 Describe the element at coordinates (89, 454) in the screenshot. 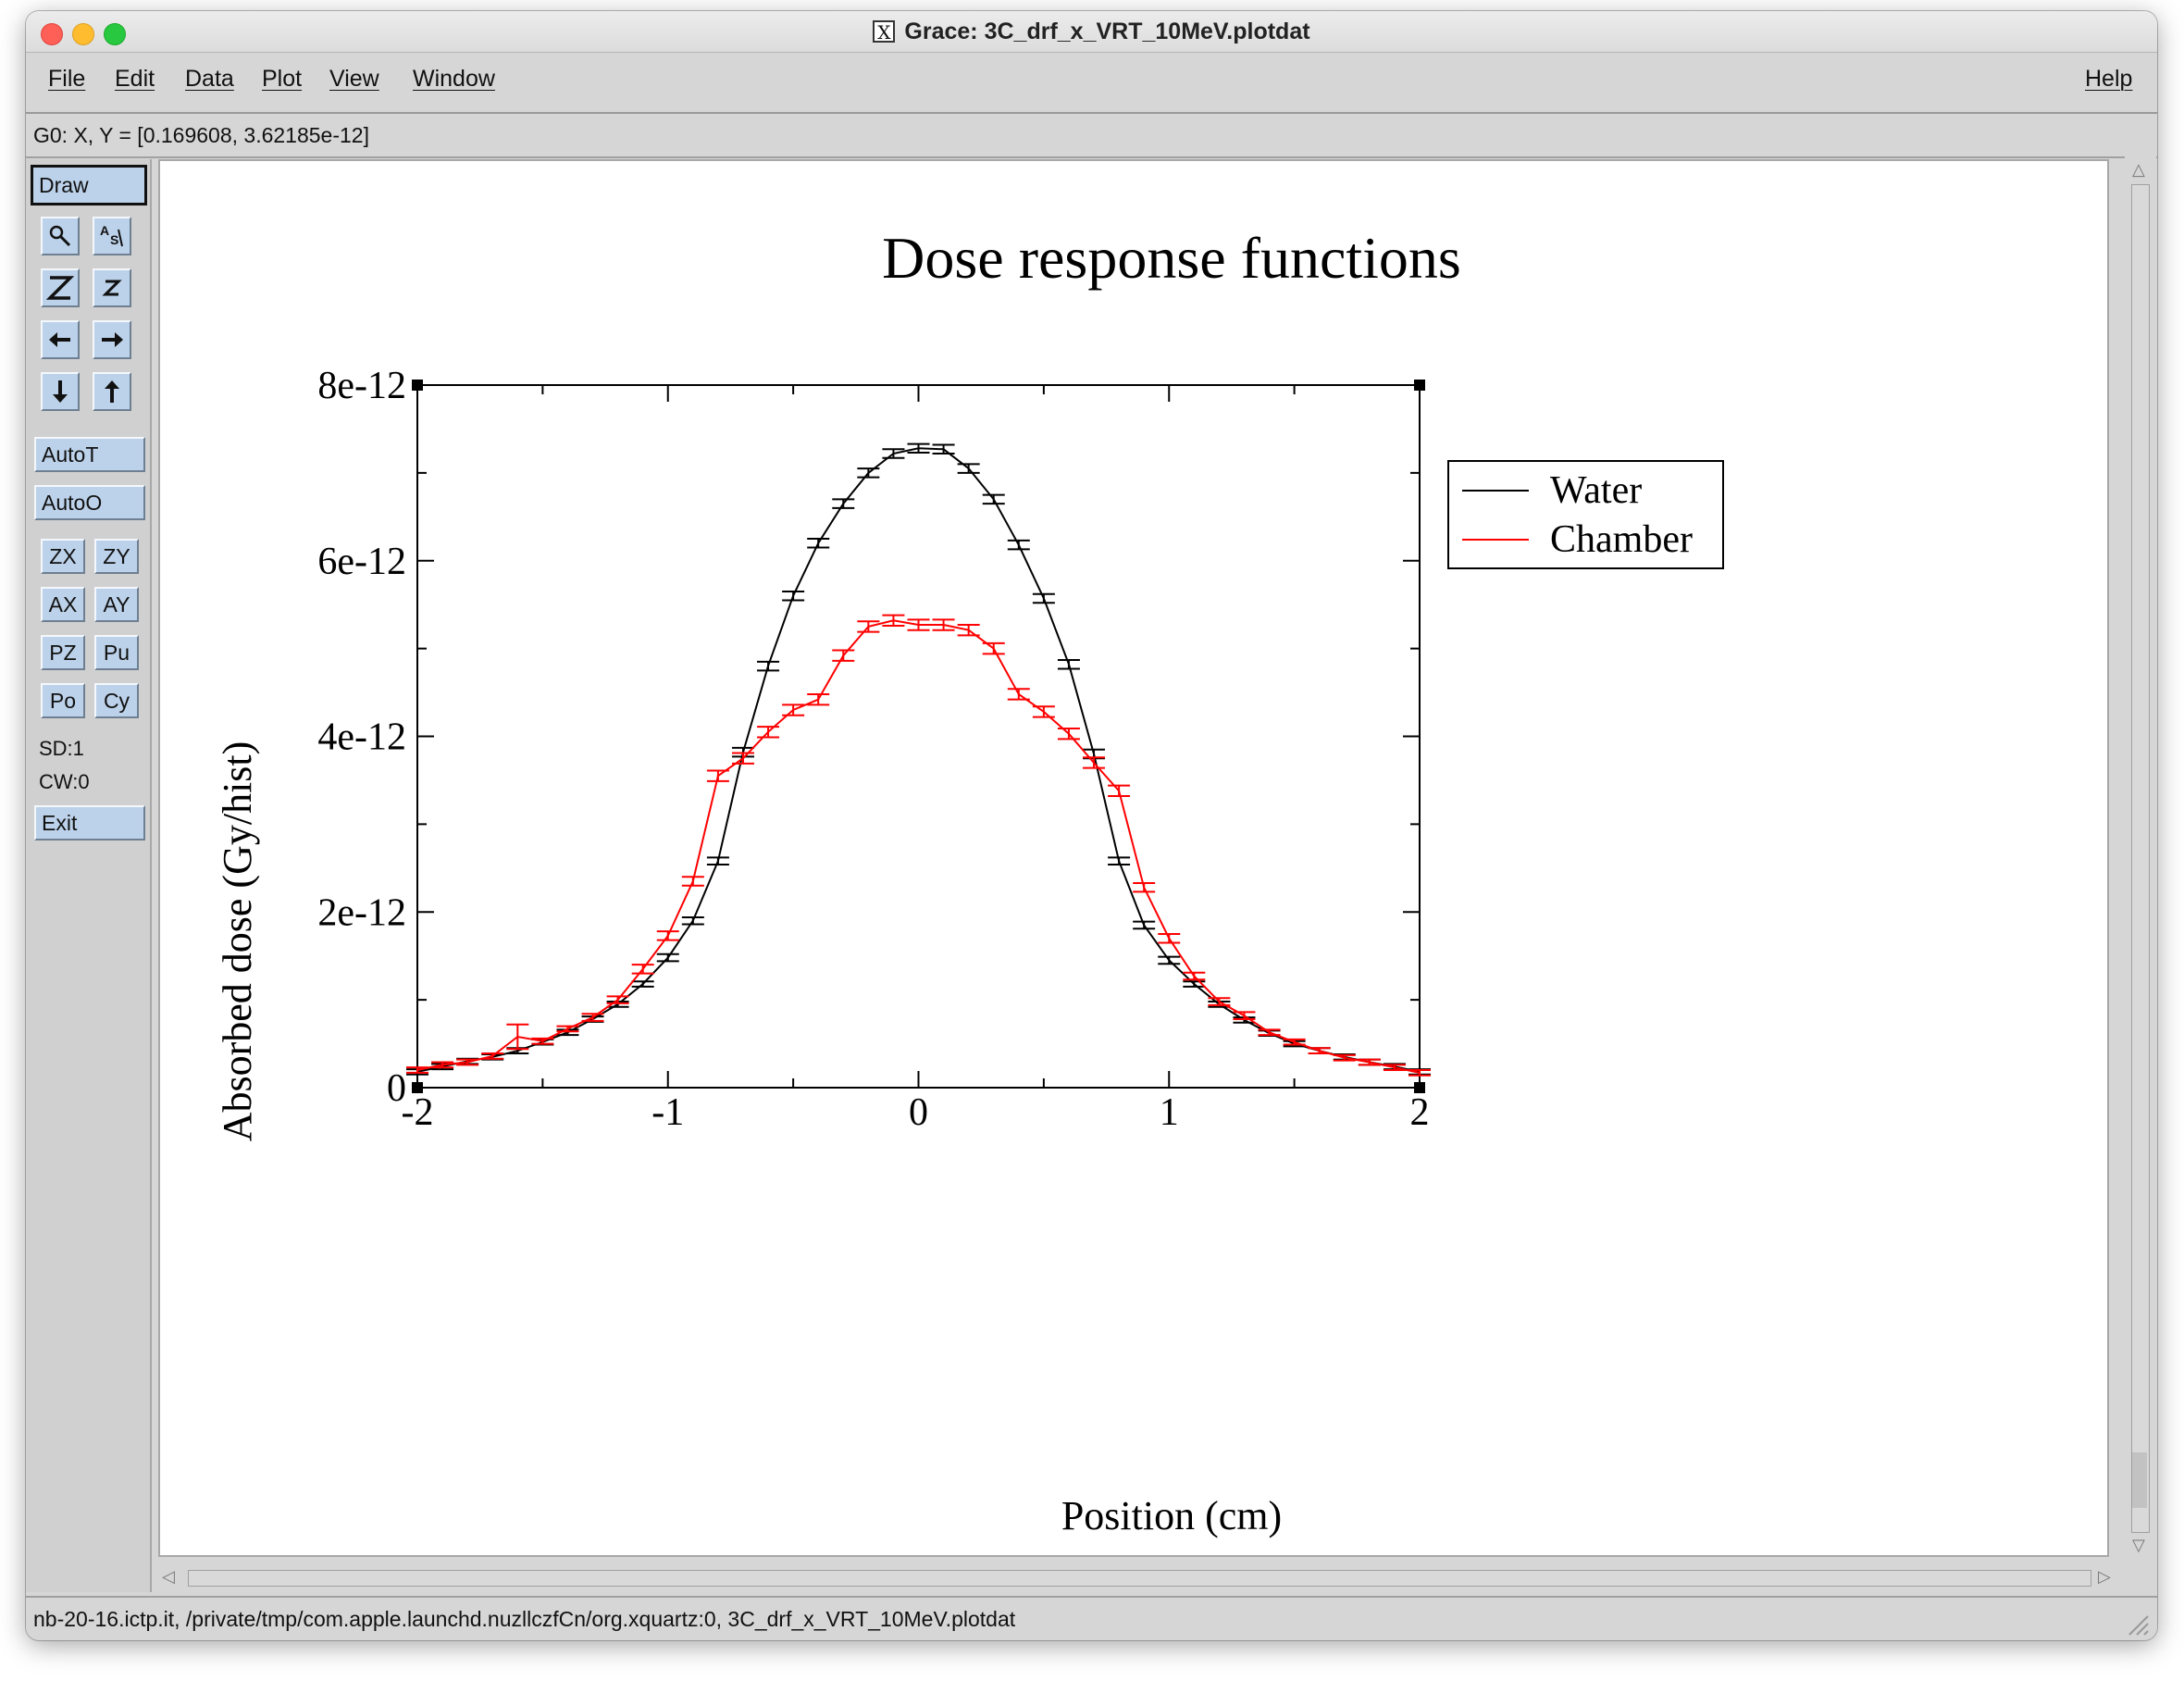

I see `autotick-button: AutoT` at that location.